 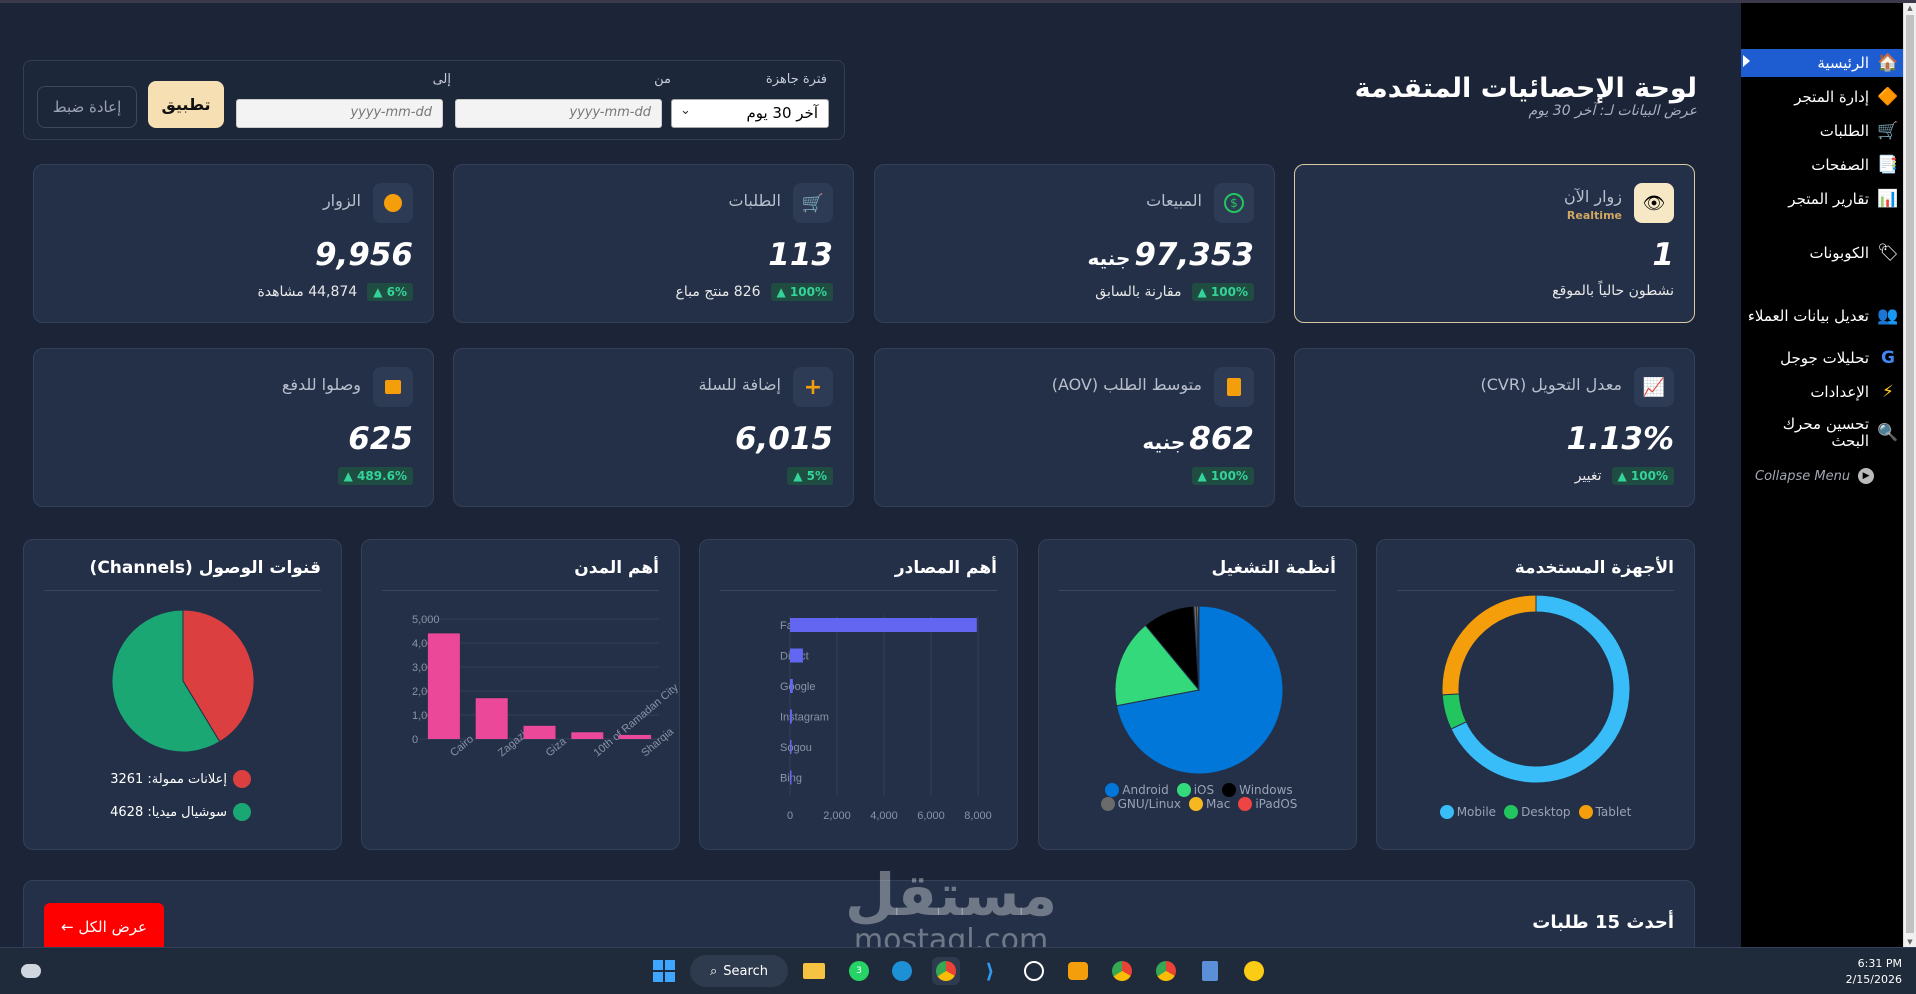 What do you see at coordinates (1254, 971) in the screenshot?
I see `app-icon` at bounding box center [1254, 971].